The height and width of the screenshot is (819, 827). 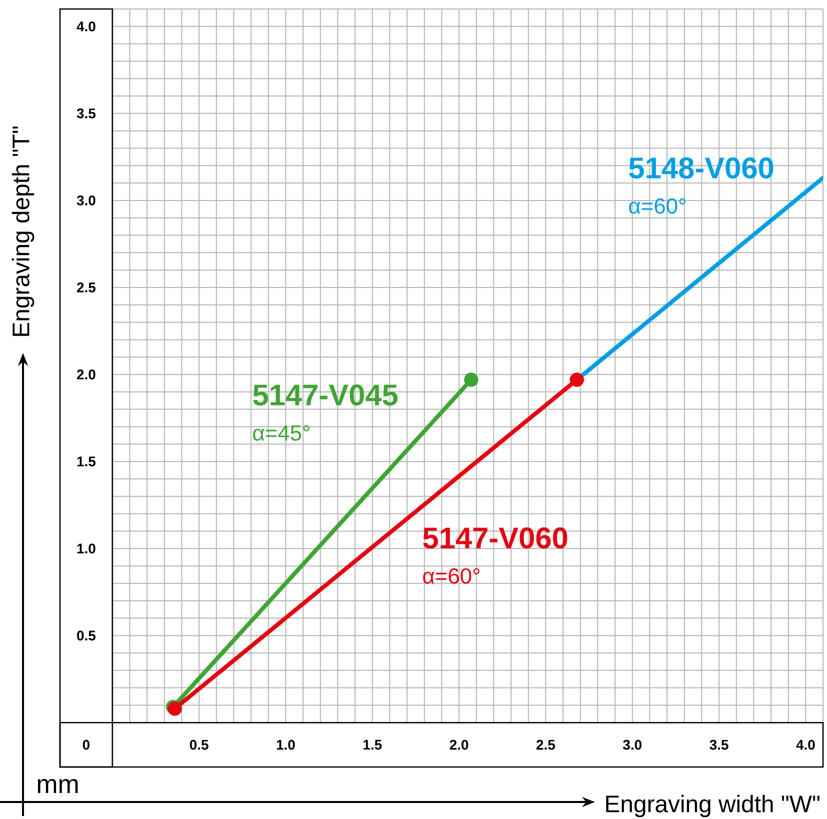 What do you see at coordinates (495, 538) in the screenshot?
I see `series-label: 5147-V060` at bounding box center [495, 538].